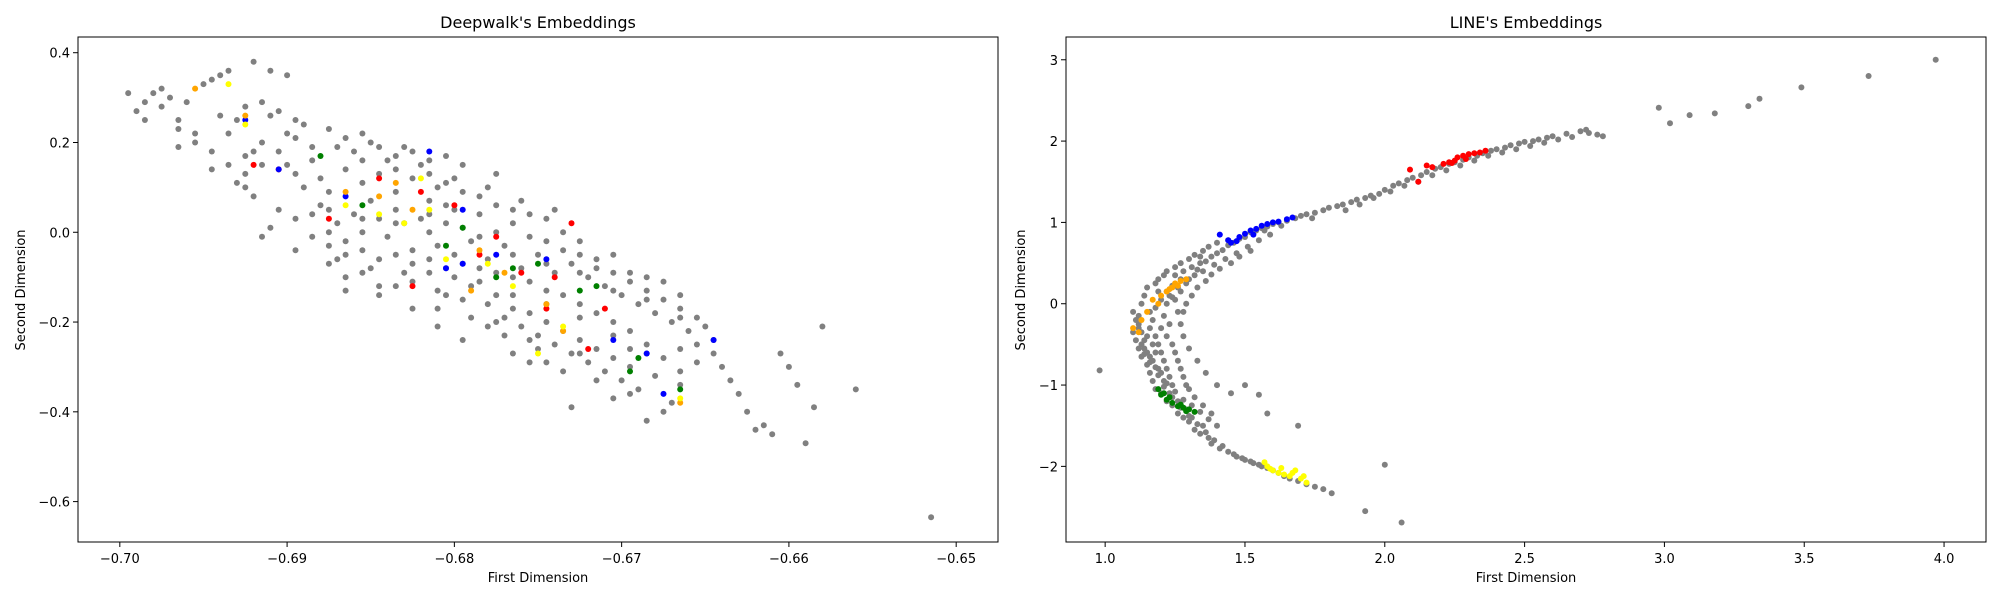 The image size is (2000, 600). What do you see at coordinates (1048, 386) in the screenshot?
I see `y-tick-label: −1` at bounding box center [1048, 386].